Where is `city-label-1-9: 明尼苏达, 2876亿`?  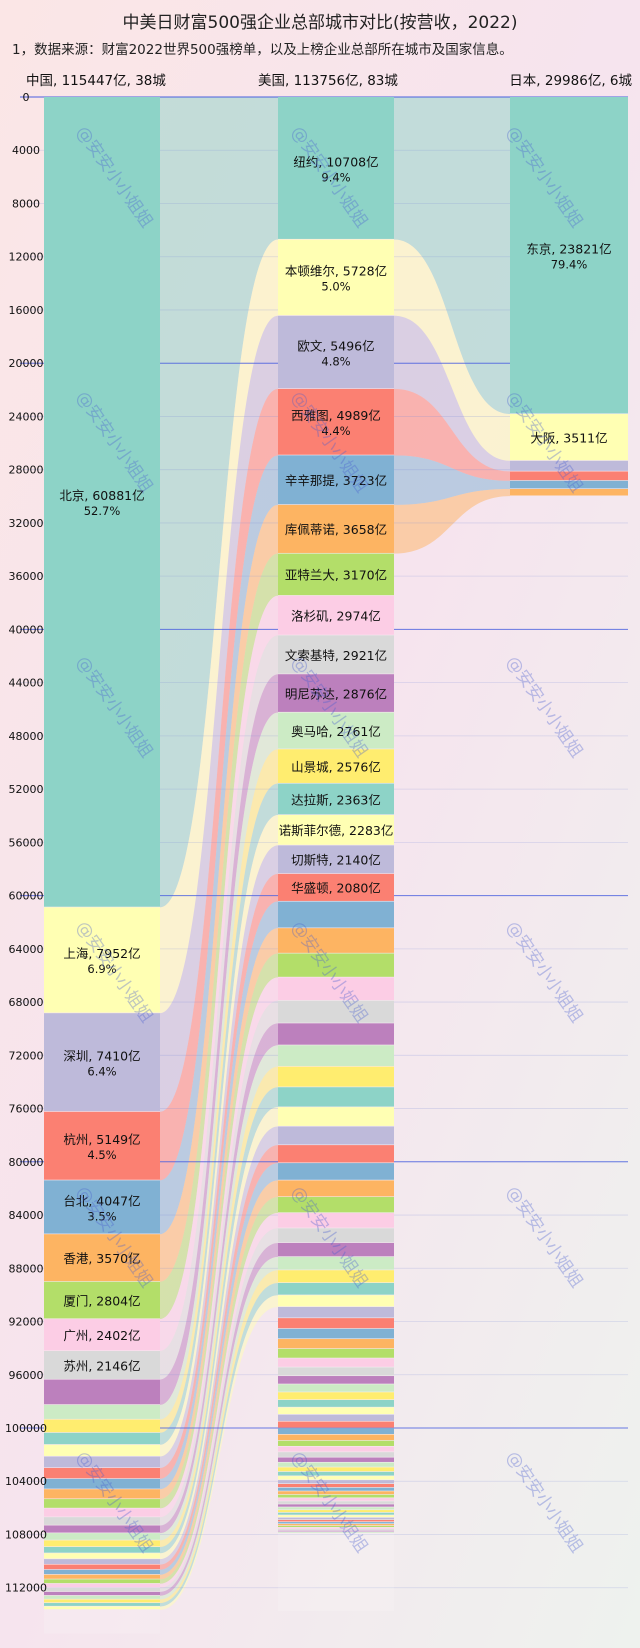
city-label-1-9: 明尼苏达, 2876亿 is located at coordinates (336, 693).